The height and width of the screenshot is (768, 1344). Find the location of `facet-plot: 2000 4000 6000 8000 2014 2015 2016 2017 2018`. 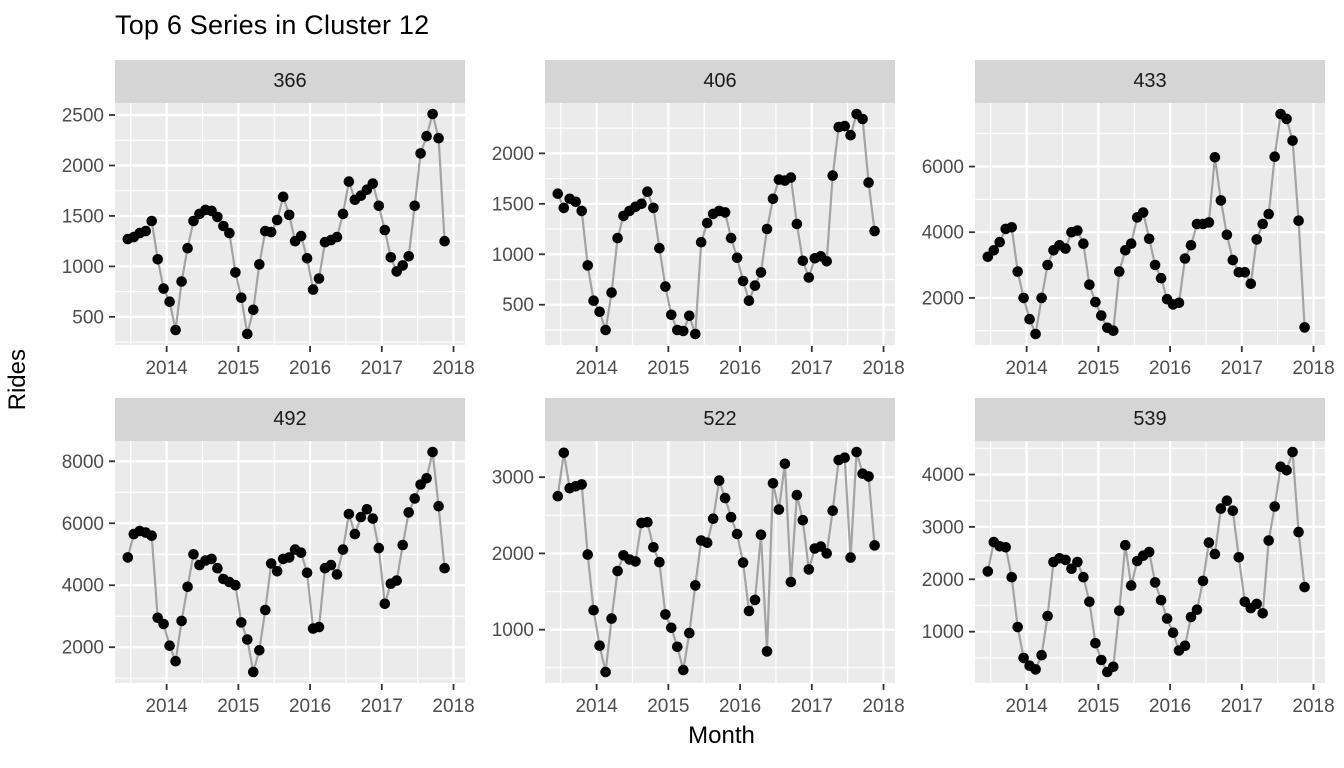

facet-plot: 2000 4000 6000 8000 2014 2015 2016 2017 2018 is located at coordinates (268, 579).